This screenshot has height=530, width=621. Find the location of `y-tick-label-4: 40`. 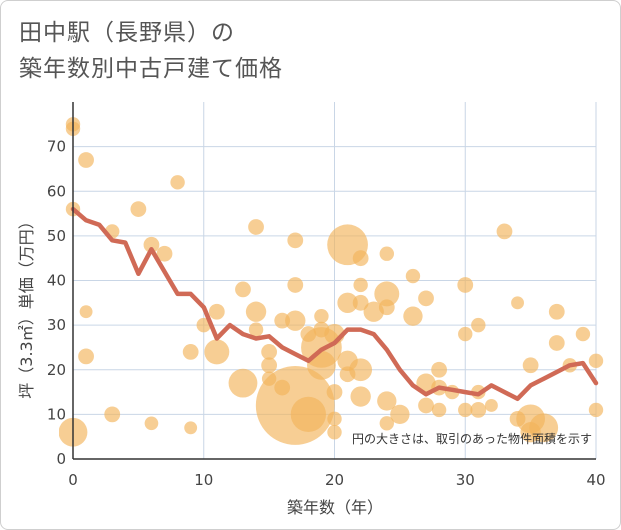

y-tick-label-4: 40 is located at coordinates (56, 281).